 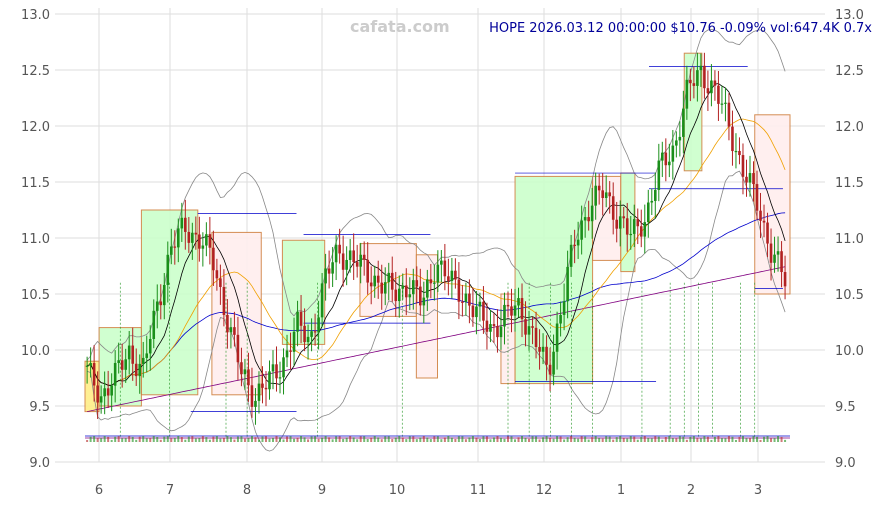 What do you see at coordinates (849, 127) in the screenshot?
I see `y-tick-label-right: 12.0` at bounding box center [849, 127].